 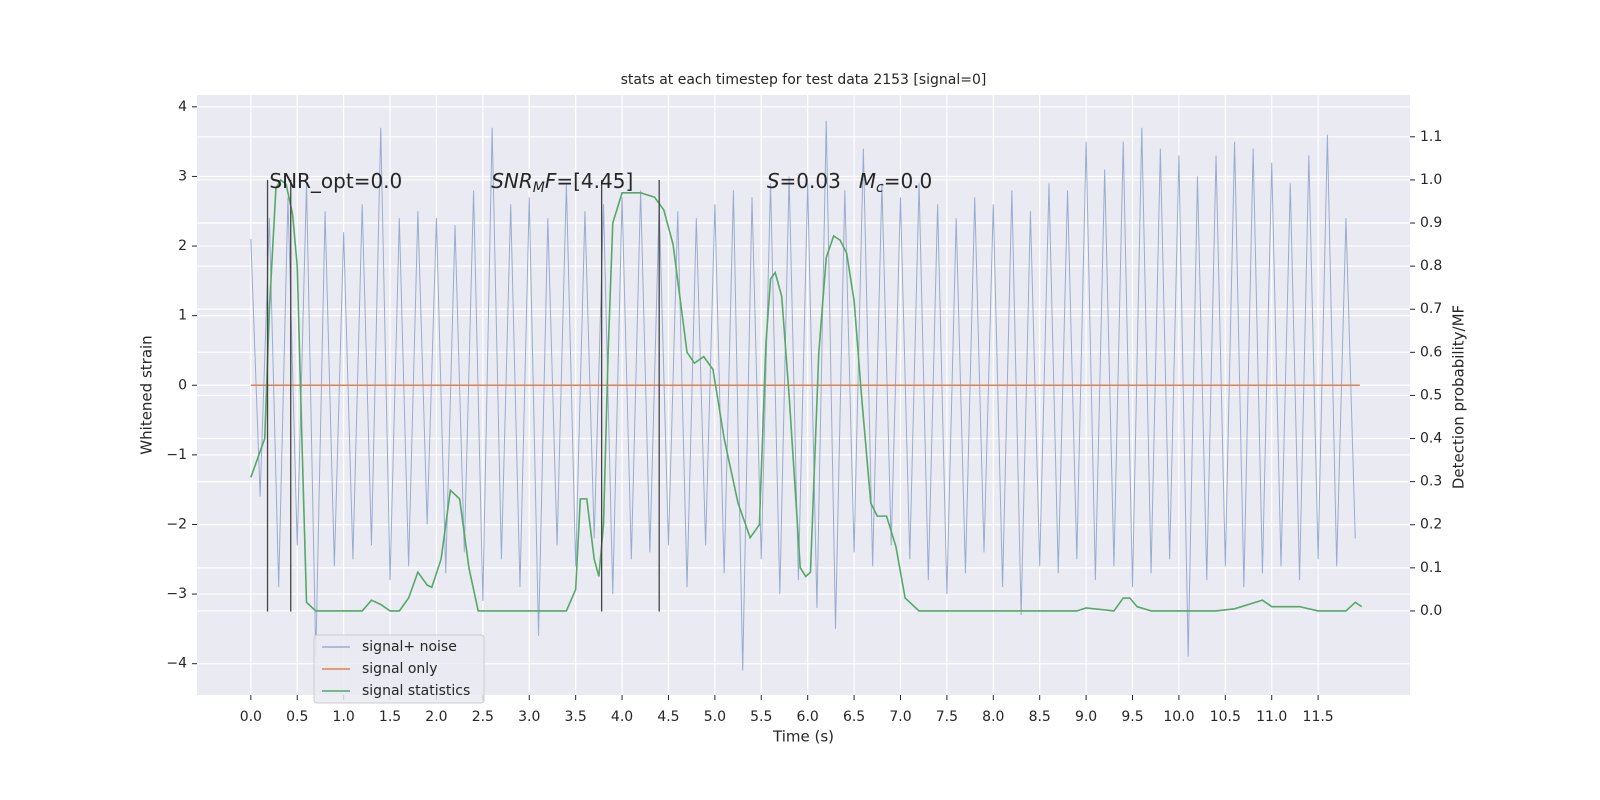 What do you see at coordinates (808, 717) in the screenshot?
I see `x-tick-label: 6.0` at bounding box center [808, 717].